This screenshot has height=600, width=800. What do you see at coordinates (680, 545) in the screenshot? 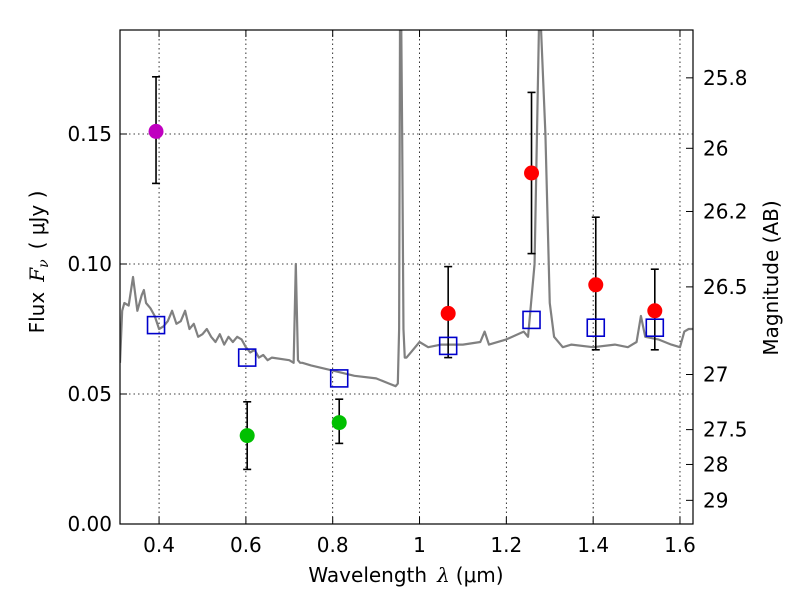
I see `x-tick-label: 1.6` at bounding box center [680, 545].